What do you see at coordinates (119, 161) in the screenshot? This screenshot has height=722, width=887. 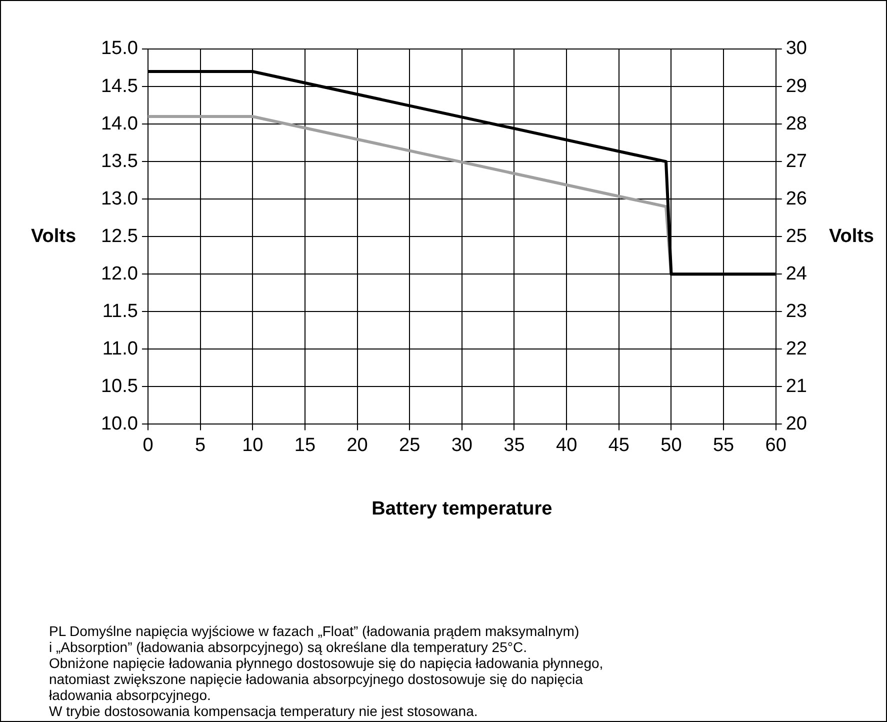 I see `y-tick-label: 13.5` at bounding box center [119, 161].